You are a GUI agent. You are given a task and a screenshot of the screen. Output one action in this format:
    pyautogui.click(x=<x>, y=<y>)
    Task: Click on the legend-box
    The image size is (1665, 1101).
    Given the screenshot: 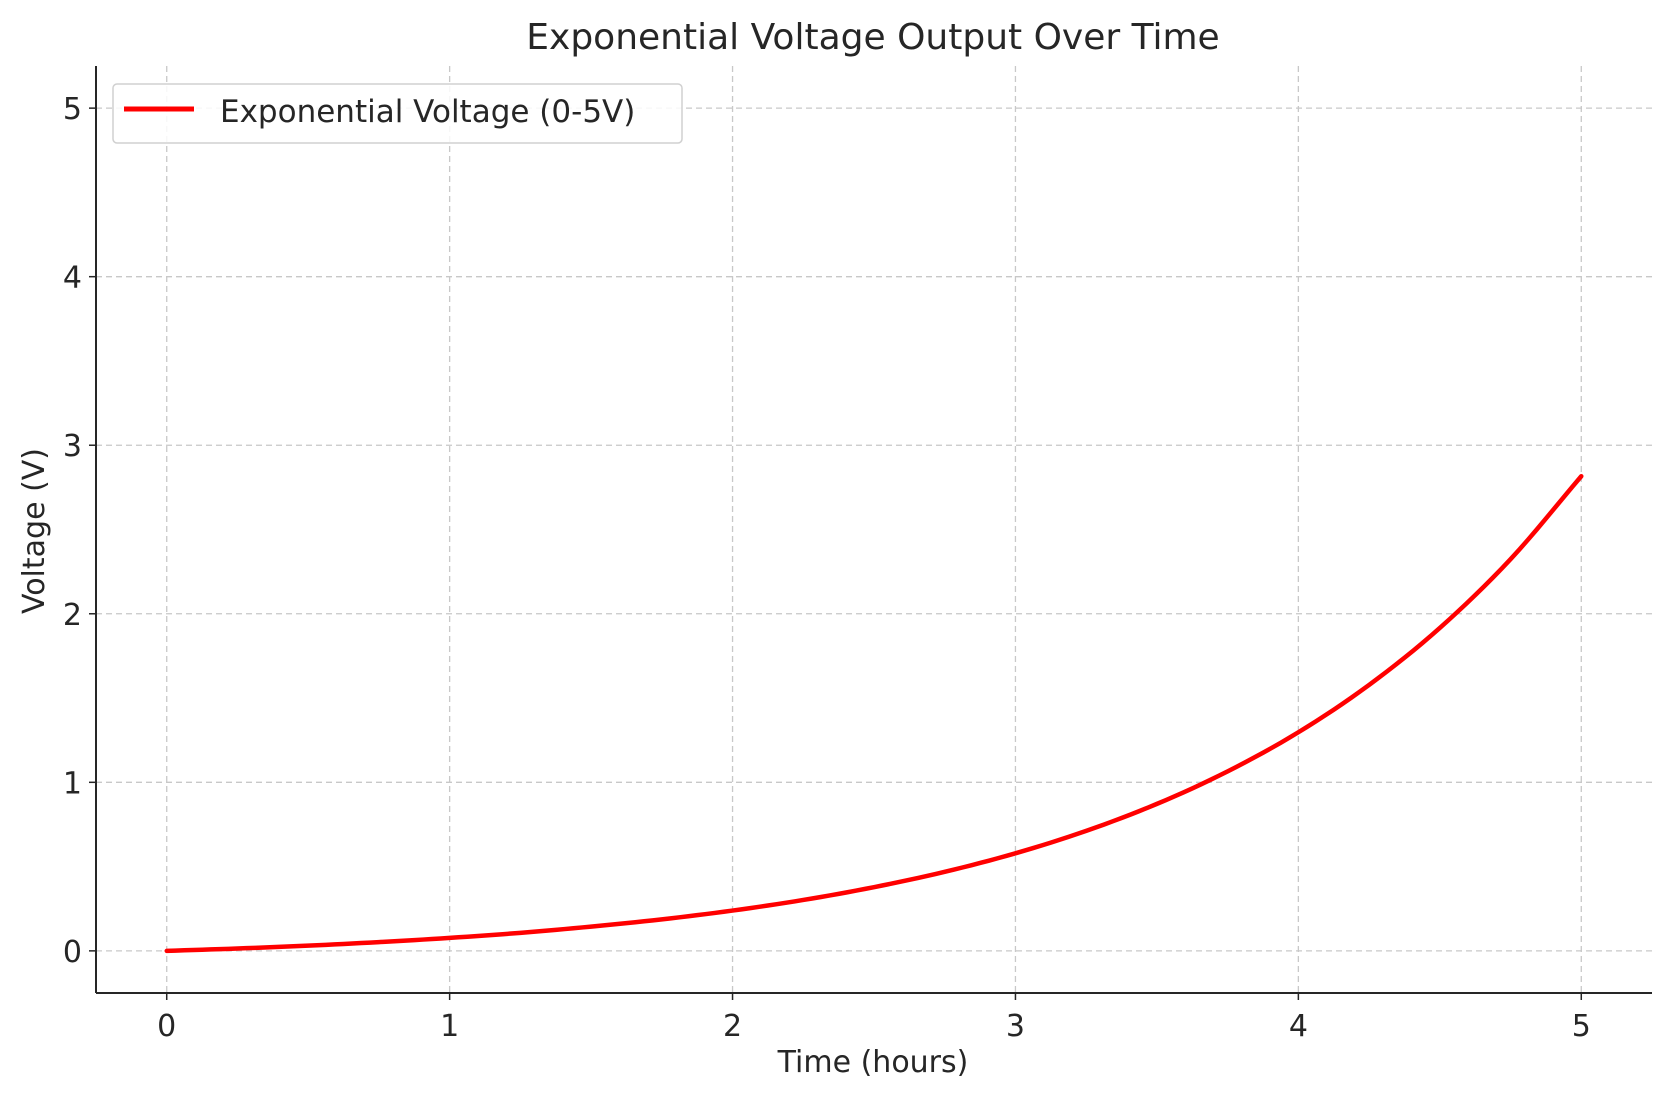 What is the action you would take?
    pyautogui.click(x=397, y=113)
    